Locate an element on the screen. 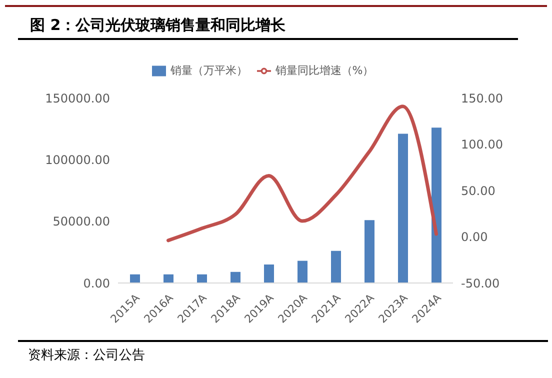  legend-label: 销量同比增速（%） is located at coordinates (324, 70).